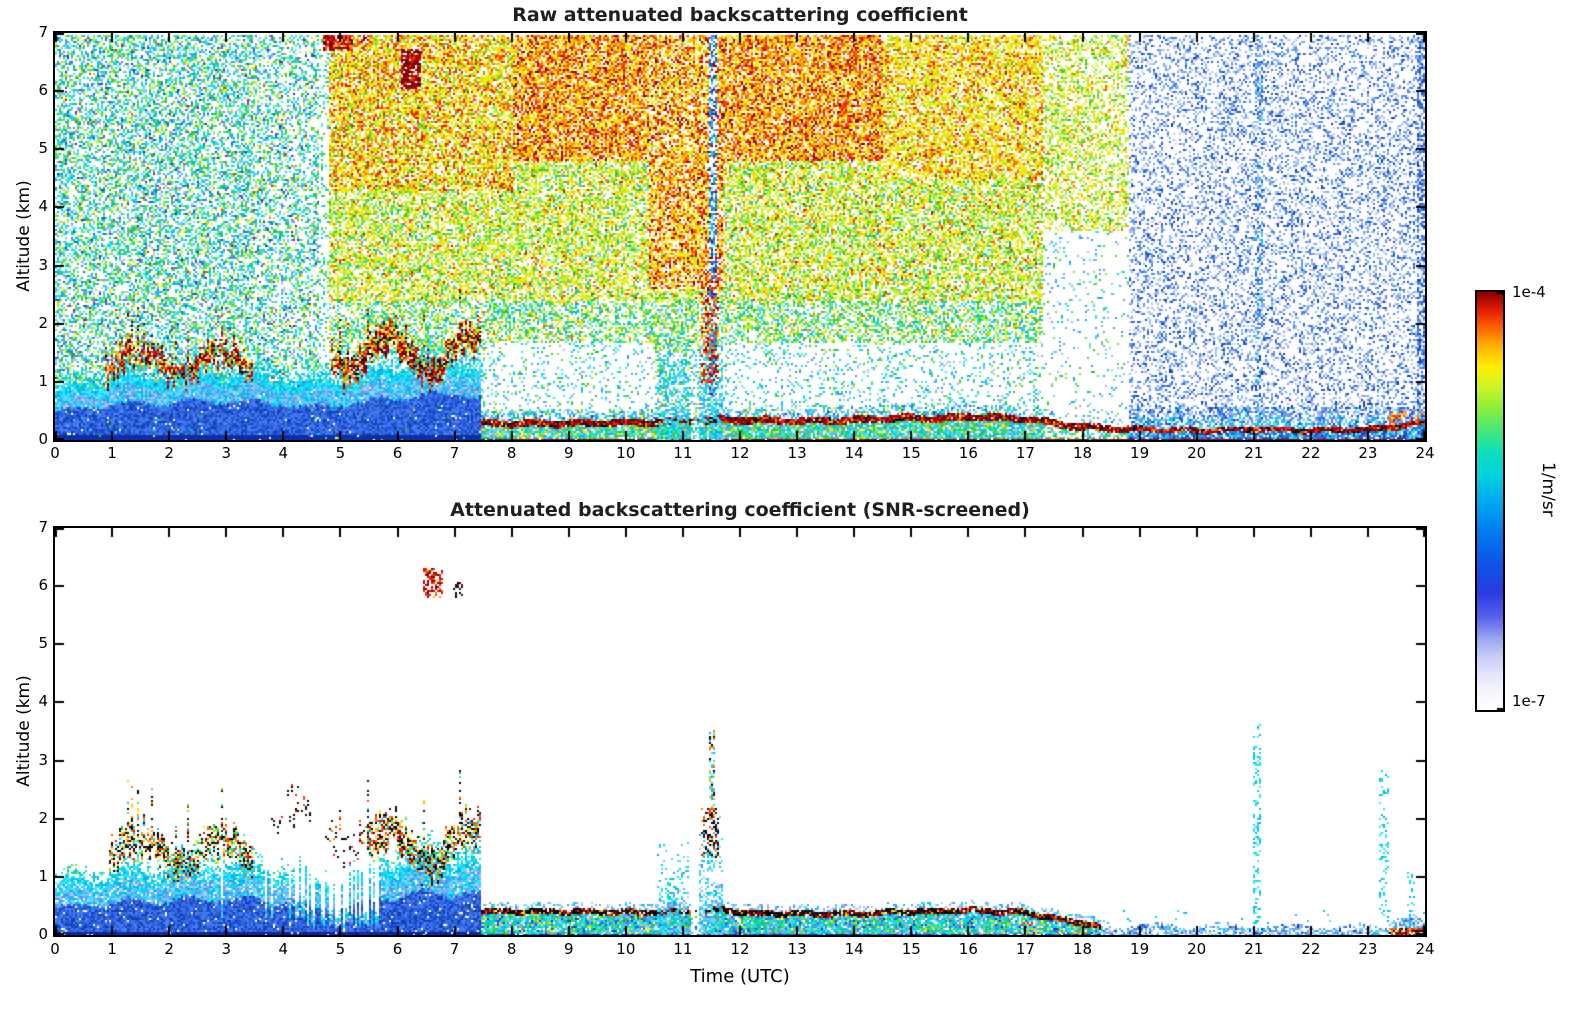 The image size is (1595, 1020). Describe the element at coordinates (24, 731) in the screenshot. I see `y-axis-label-screened: Altitude (km)` at that location.